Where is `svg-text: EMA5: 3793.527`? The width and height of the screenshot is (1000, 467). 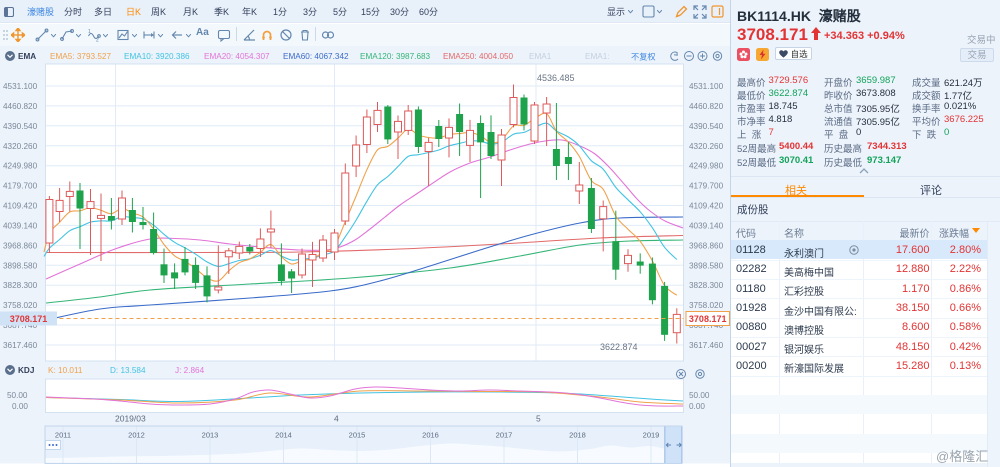
svg-text: EMA5: 3793.527 is located at coordinates (80, 56).